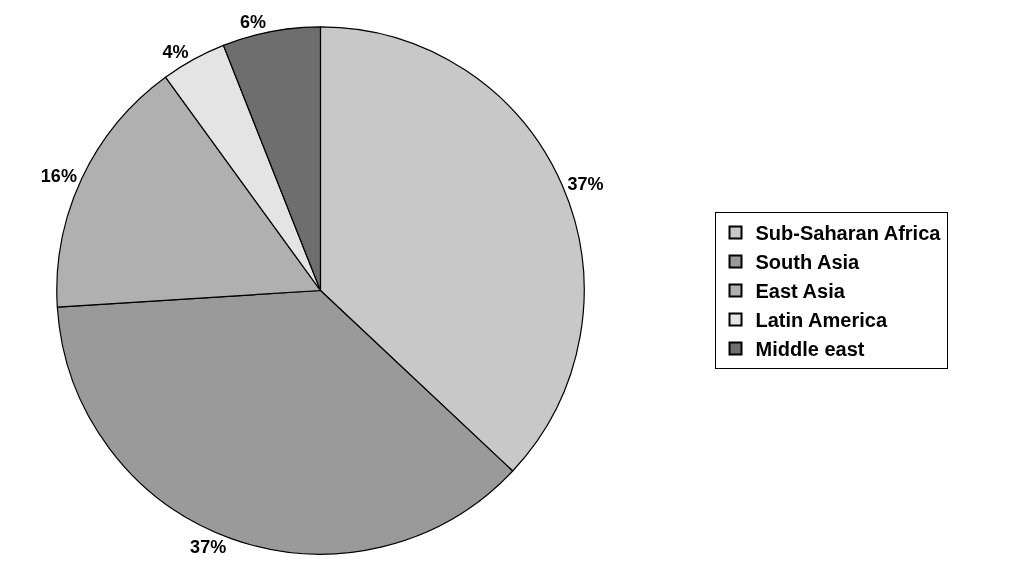 This screenshot has height=581, width=1028. Describe the element at coordinates (253, 21) in the screenshot. I see `data-label: 6%` at that location.